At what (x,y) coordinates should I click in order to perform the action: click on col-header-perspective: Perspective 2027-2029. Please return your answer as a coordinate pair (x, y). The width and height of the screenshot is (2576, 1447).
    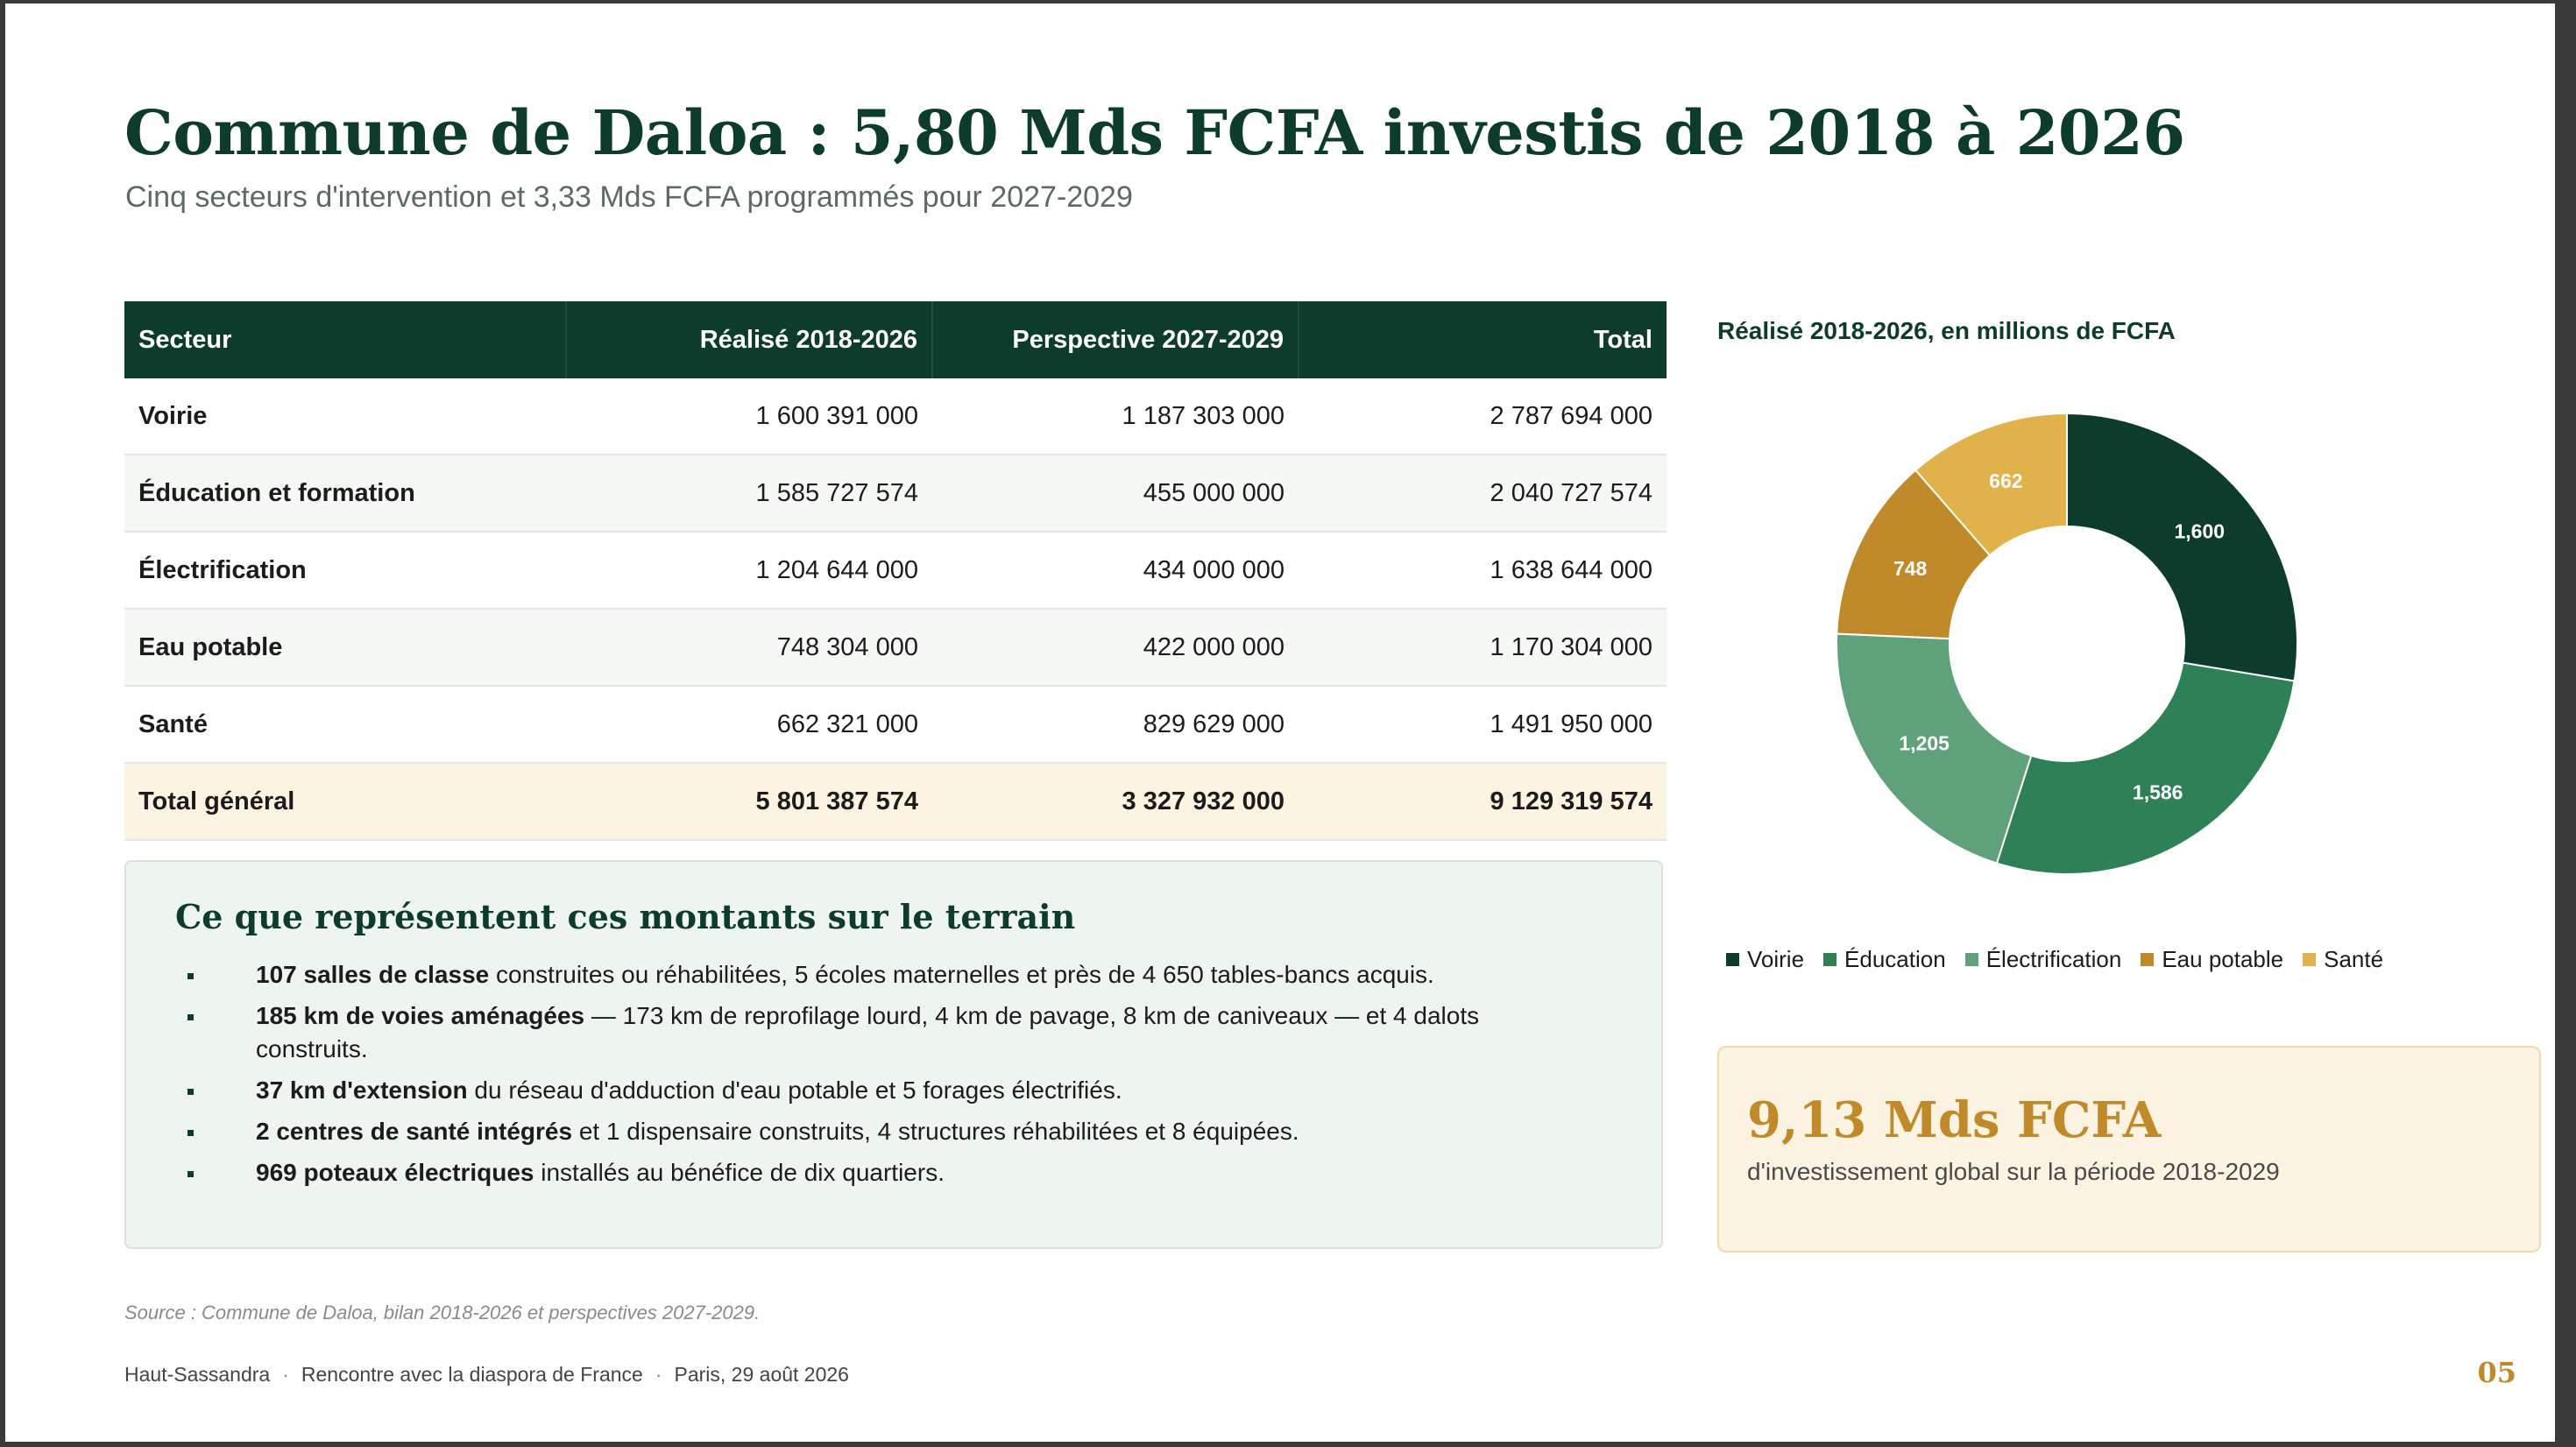
    Looking at the image, I should click on (1115, 339).